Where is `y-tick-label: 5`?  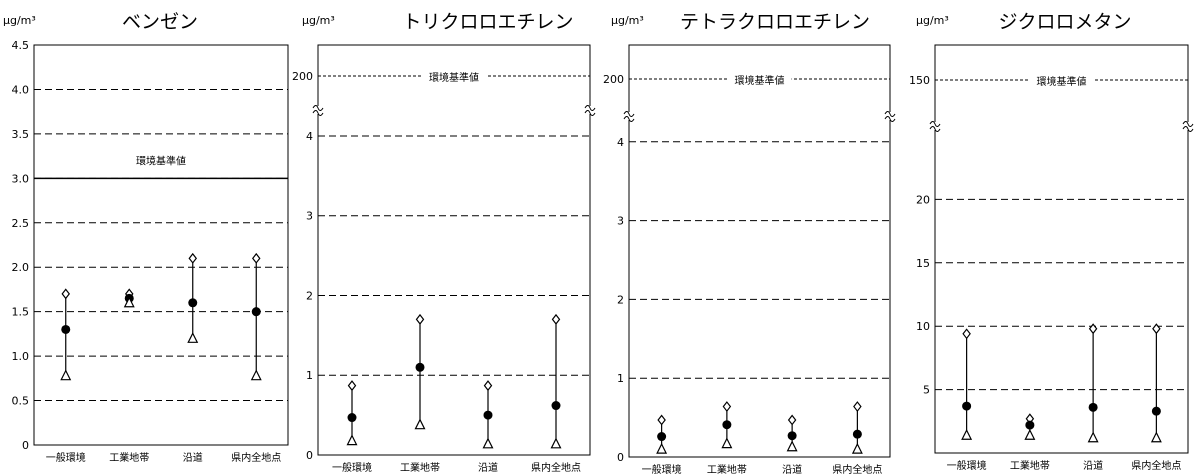 y-tick-label: 5 is located at coordinates (926, 390).